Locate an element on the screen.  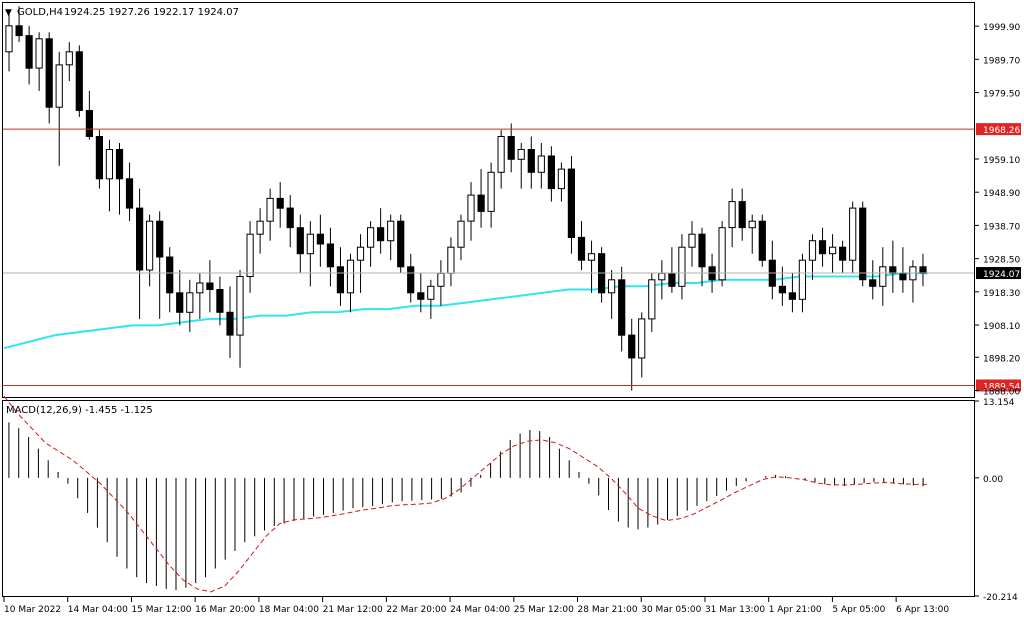
time-tick-label: 6 Apr 13:00 is located at coordinates (922, 610).